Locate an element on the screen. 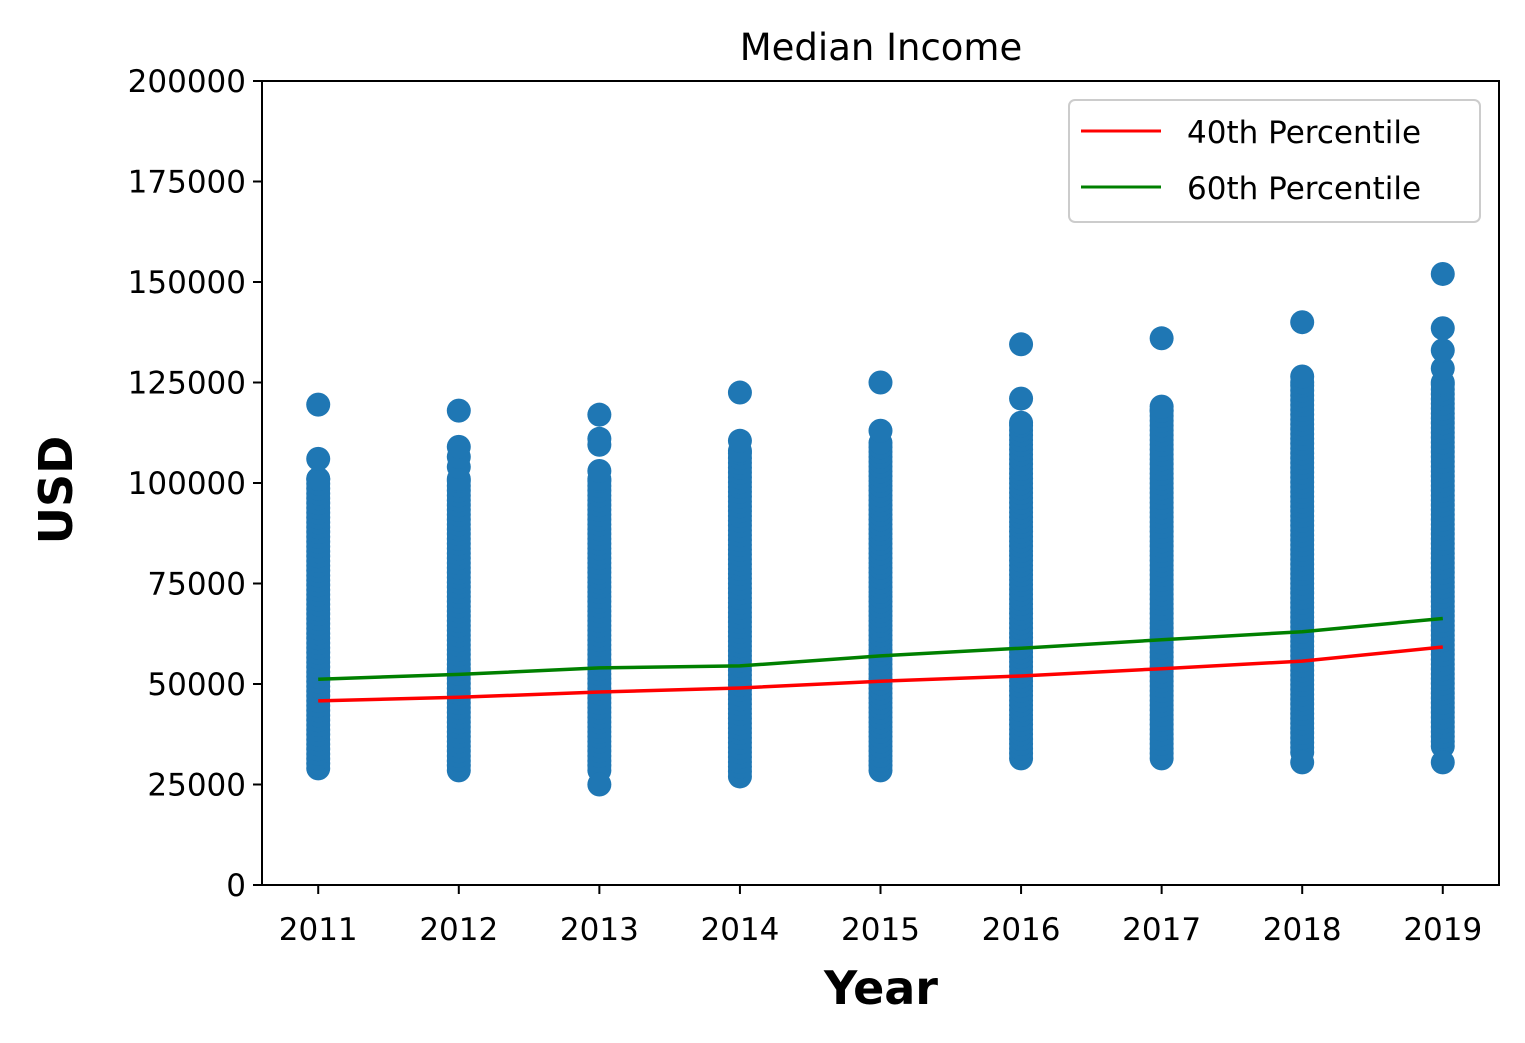 This screenshot has height=1043, width=1525. y-axis-label: USD is located at coordinates (56, 490).